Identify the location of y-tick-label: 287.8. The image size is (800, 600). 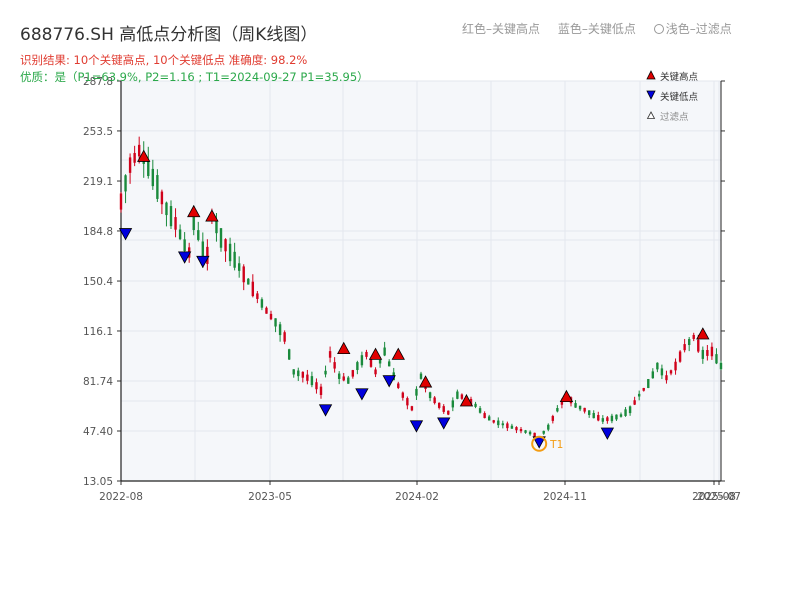
(98, 82).